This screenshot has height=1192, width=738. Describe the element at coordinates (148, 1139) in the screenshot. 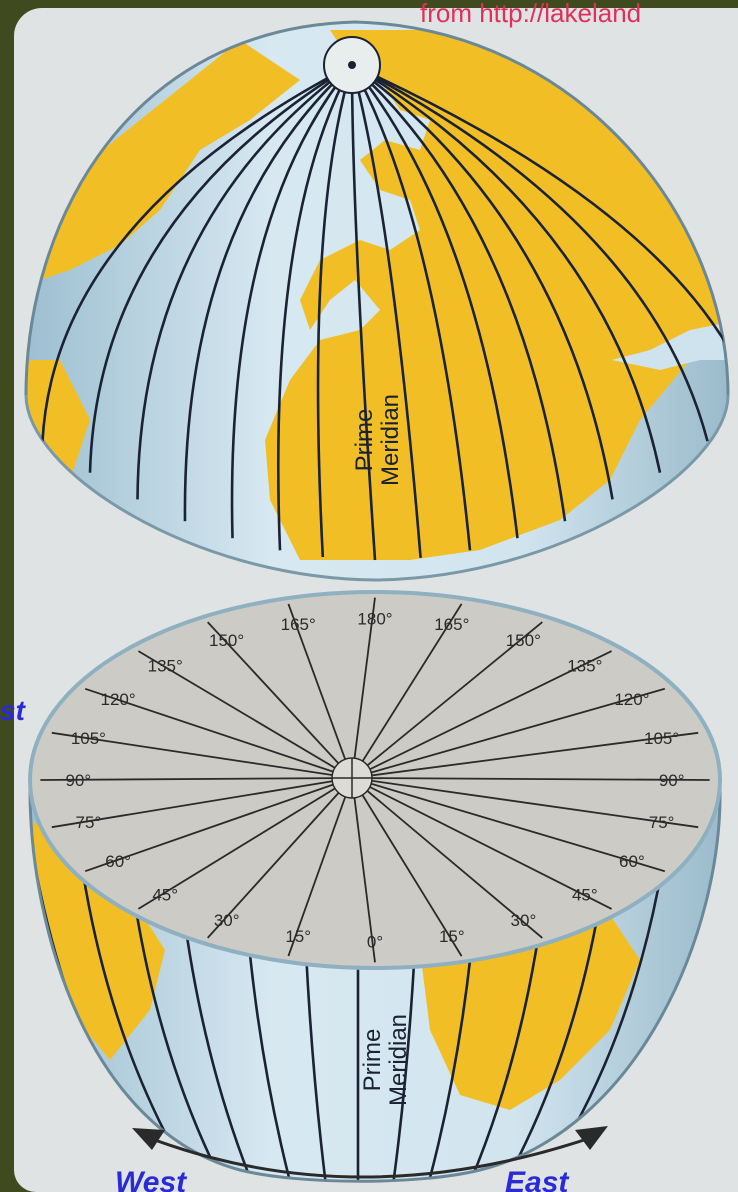

I see `west-arrowhead` at that location.